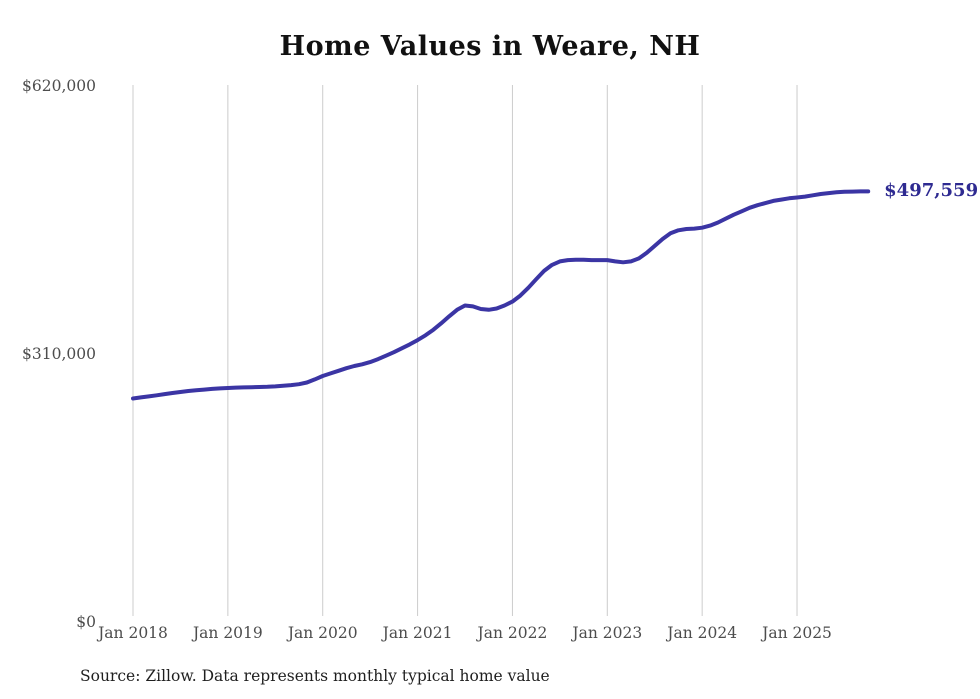 The image size is (980, 699). Describe the element at coordinates (931, 191) in the screenshot. I see `latest-value-label: $497,559` at that location.